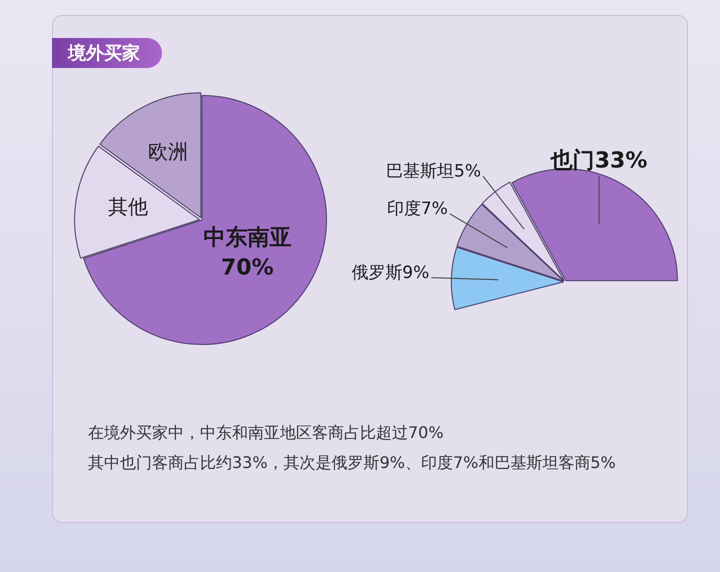 The height and width of the screenshot is (572, 720). What do you see at coordinates (599, 161) in the screenshot?
I see `slice-label: 也门33%` at bounding box center [599, 161].